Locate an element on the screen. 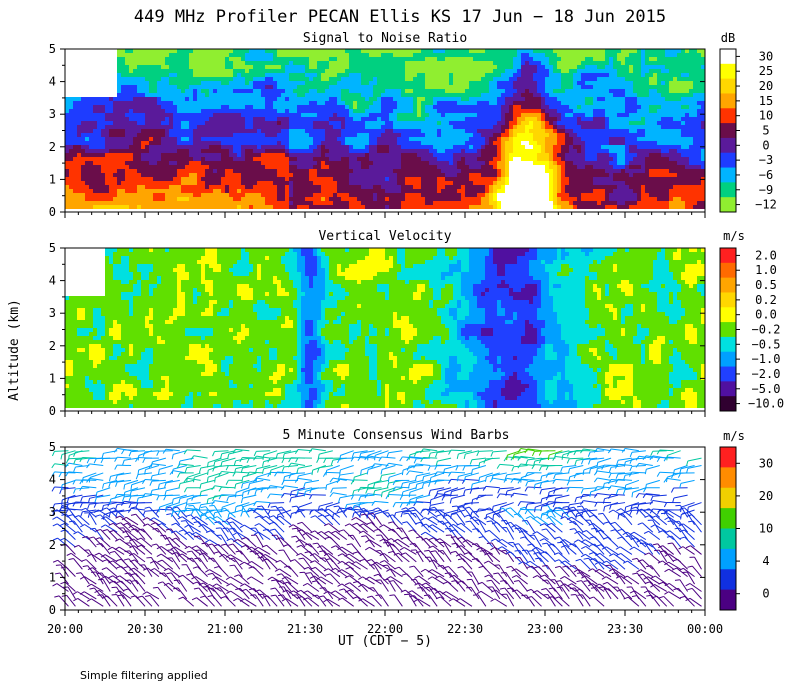  y-tick-label: 5 is located at coordinates (52, 248).